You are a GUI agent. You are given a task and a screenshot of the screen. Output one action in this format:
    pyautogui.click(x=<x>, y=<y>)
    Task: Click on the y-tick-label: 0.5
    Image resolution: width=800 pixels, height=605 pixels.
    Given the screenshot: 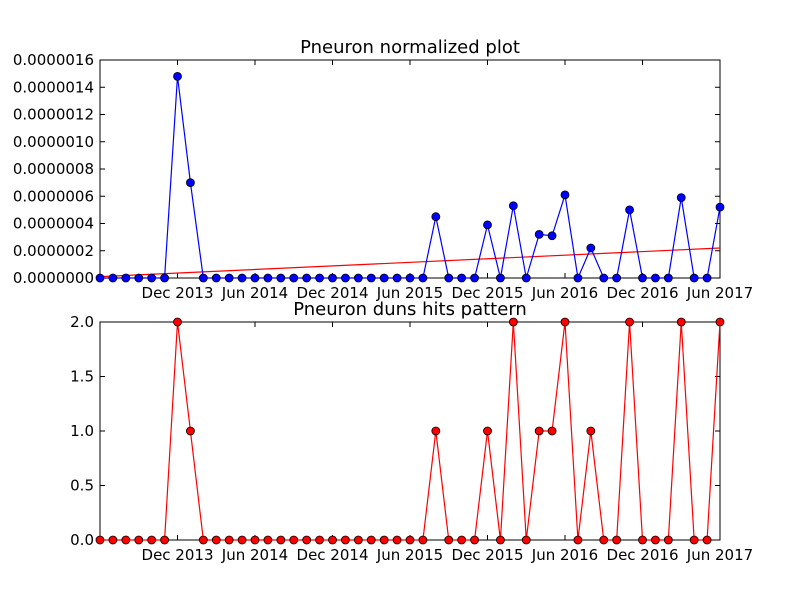 What is the action you would take?
    pyautogui.click(x=82, y=486)
    